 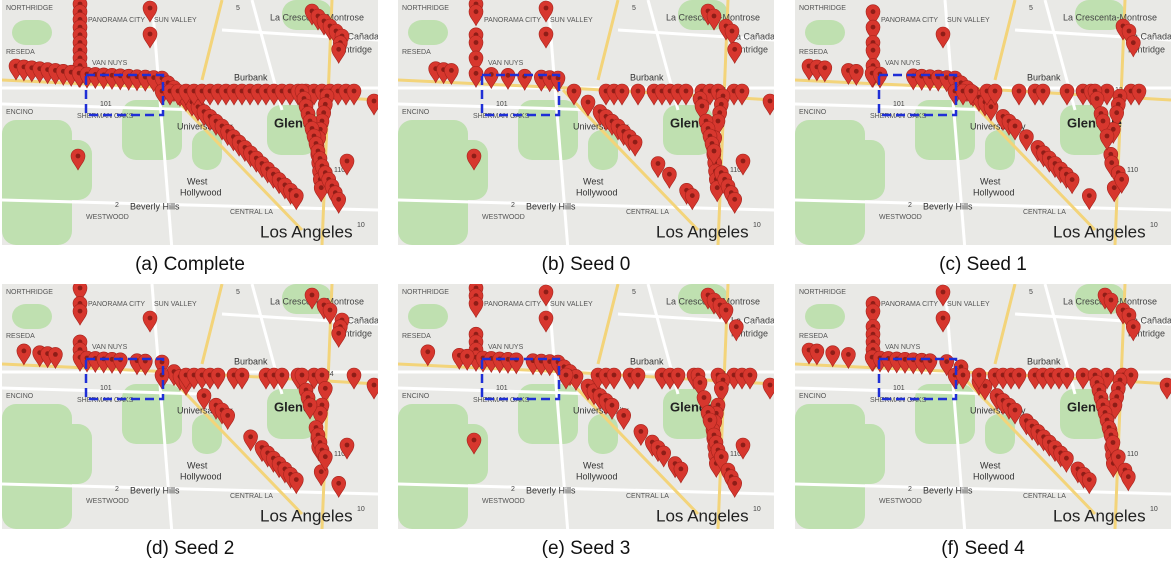 What do you see at coordinates (597, 192) in the screenshot?
I see `map-label: Hollywood` at bounding box center [597, 192].